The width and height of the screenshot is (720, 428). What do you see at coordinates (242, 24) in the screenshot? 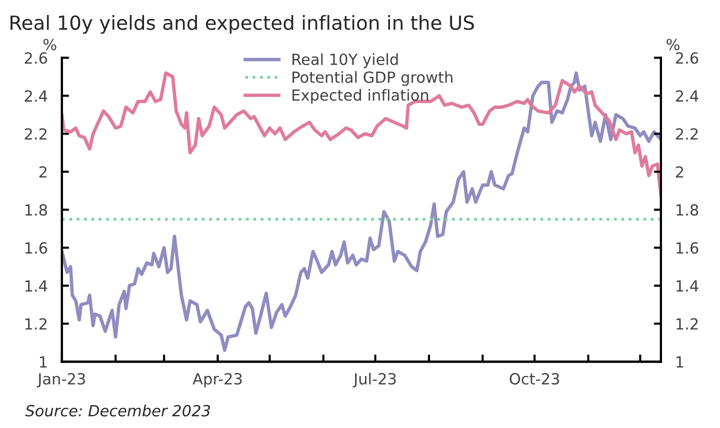
I see `chart-title: Real 10y yields and expected inflation in the US` at bounding box center [242, 24].